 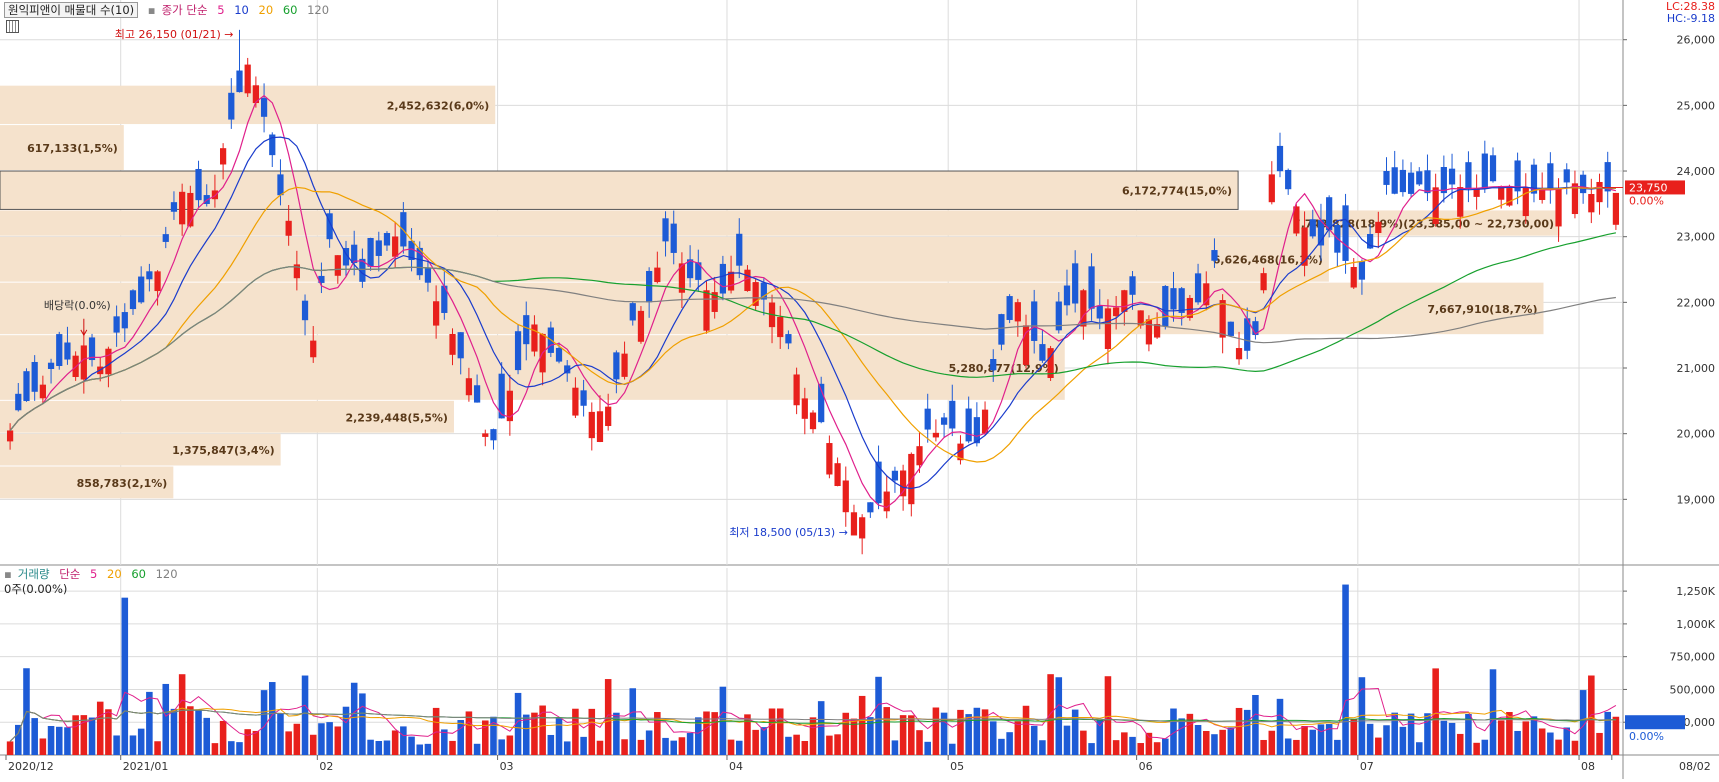 I want to click on volume-profile-bar: 7,743,828(18,9%)(23,385,00 ~ 22,730,00), so click(x=780, y=223).